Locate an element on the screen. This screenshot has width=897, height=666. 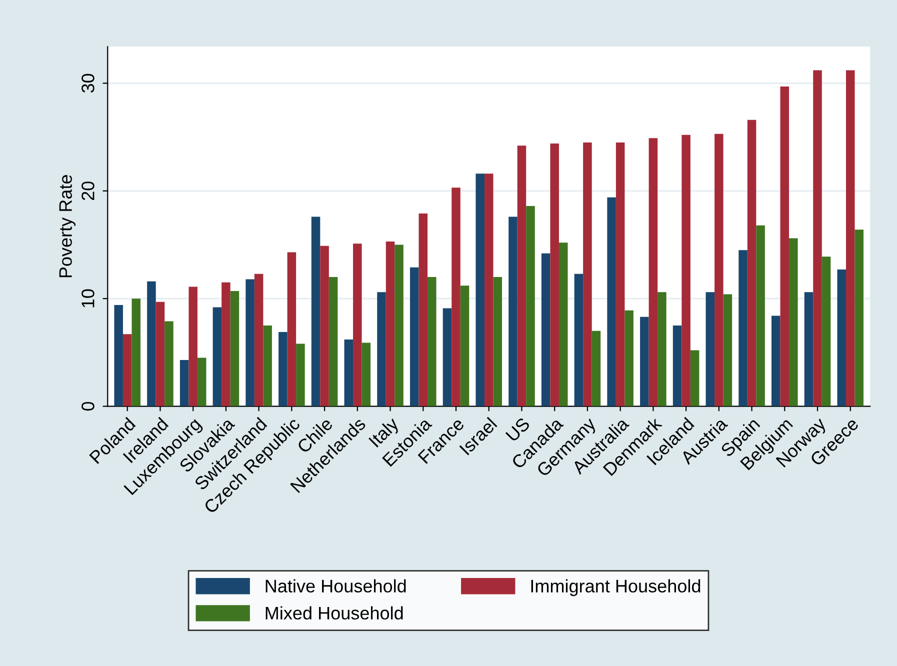
y-axis-title: Poverty Rate is located at coordinates (67, 226).